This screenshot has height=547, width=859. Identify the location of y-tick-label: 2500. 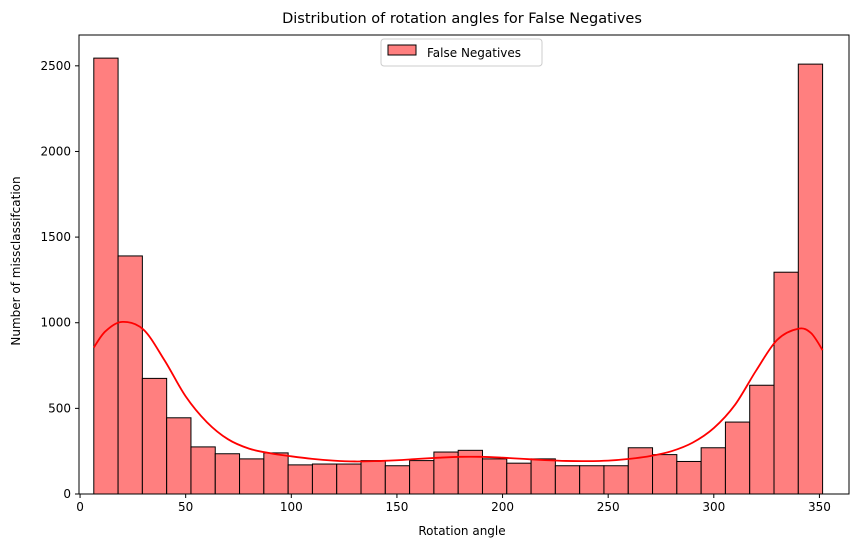
(55, 66).